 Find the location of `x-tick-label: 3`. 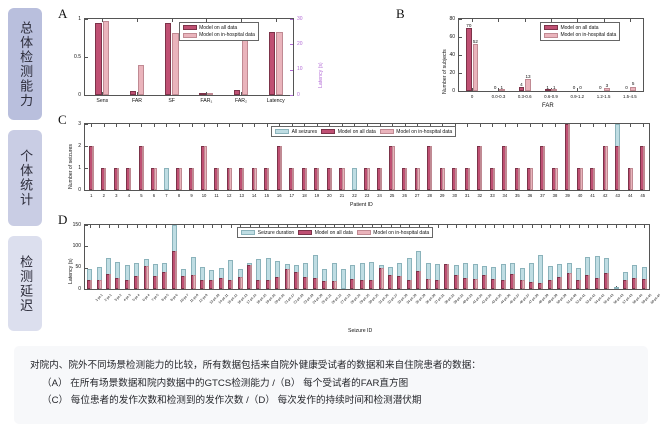

x-tick-label: 3 is located at coordinates (116, 195).